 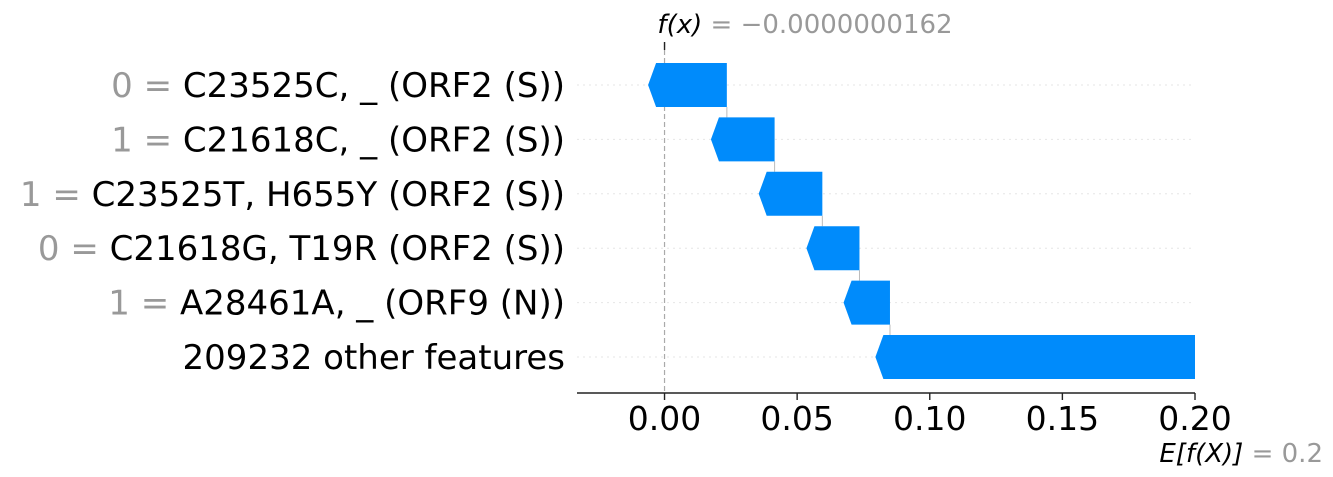 I want to click on x-axis: 0.00 0.05 0.10 0.15 0.20, so click(x=904, y=415).